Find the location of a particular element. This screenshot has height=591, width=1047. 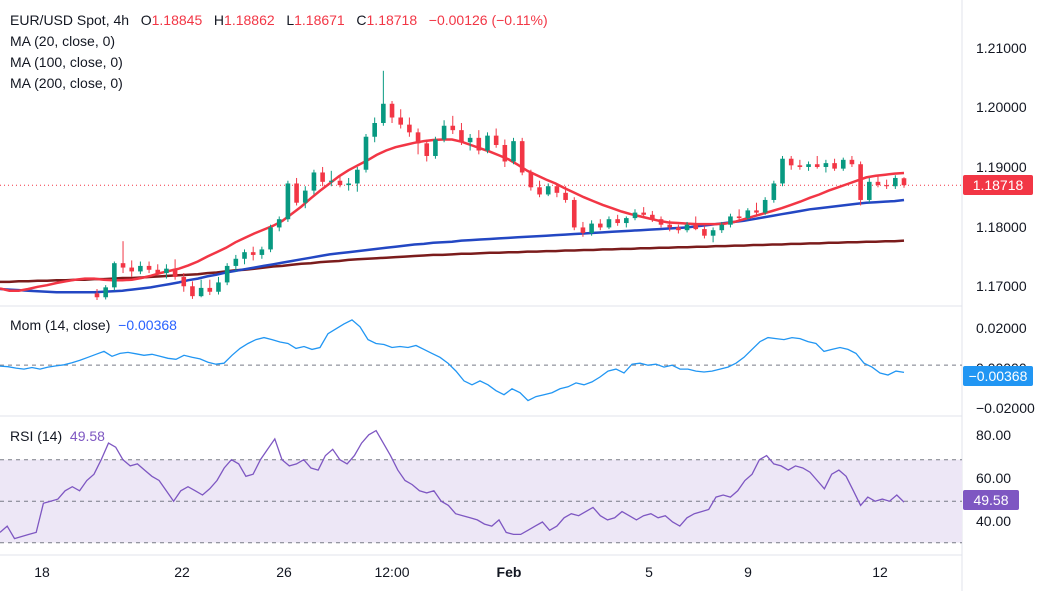

mom-value-tag: −0.00368 is located at coordinates (998, 376).